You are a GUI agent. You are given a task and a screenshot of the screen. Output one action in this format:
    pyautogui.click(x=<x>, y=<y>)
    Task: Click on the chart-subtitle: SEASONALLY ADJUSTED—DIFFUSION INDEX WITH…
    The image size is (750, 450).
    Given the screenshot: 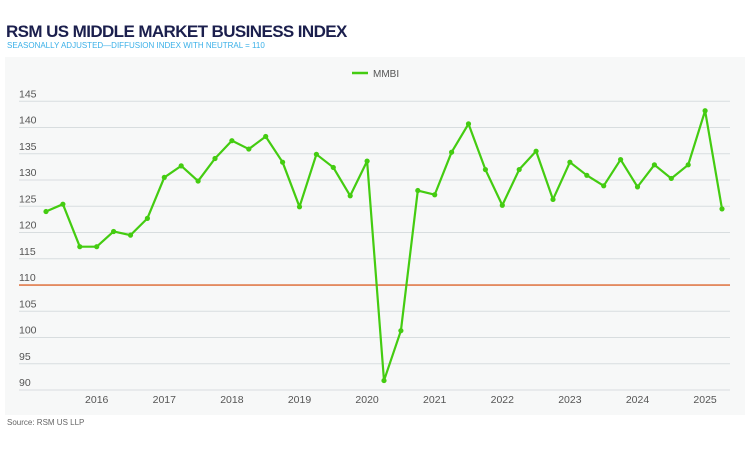 What is the action you would take?
    pyautogui.click(x=136, y=45)
    